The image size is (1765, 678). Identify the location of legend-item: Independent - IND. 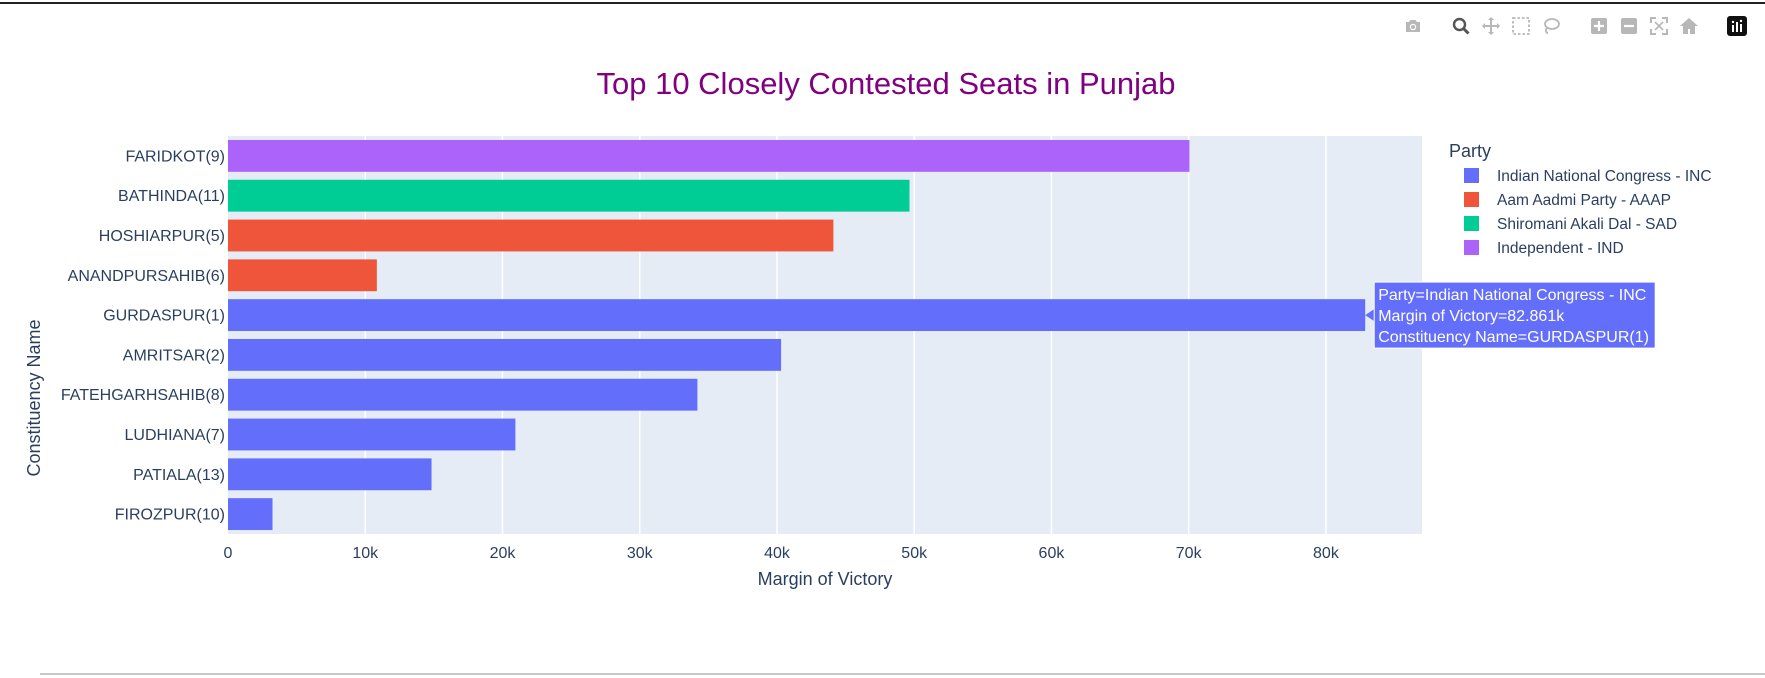
(1560, 248).